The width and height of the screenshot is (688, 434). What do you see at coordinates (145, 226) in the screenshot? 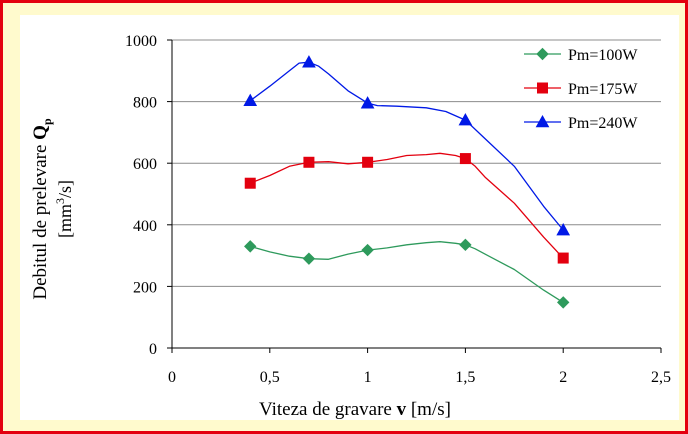
I see `y-tick-label: 400` at bounding box center [145, 226].